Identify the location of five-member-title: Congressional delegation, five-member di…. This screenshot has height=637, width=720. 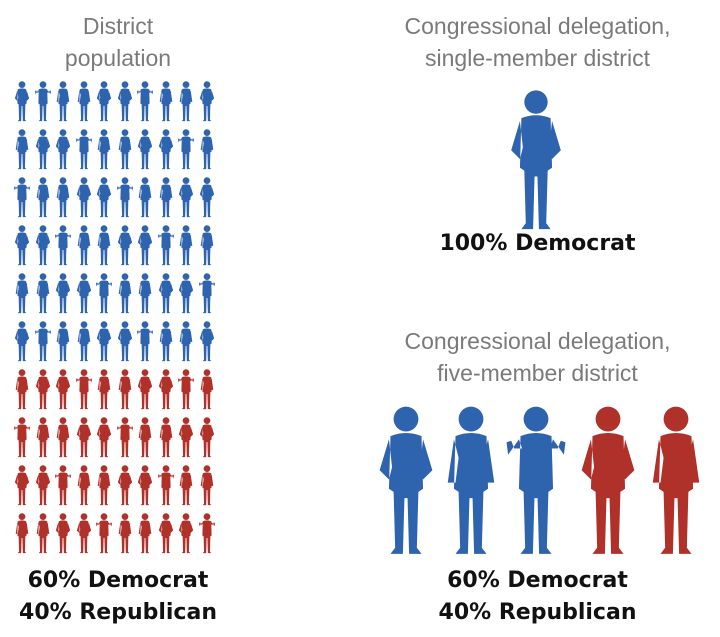
(537, 357).